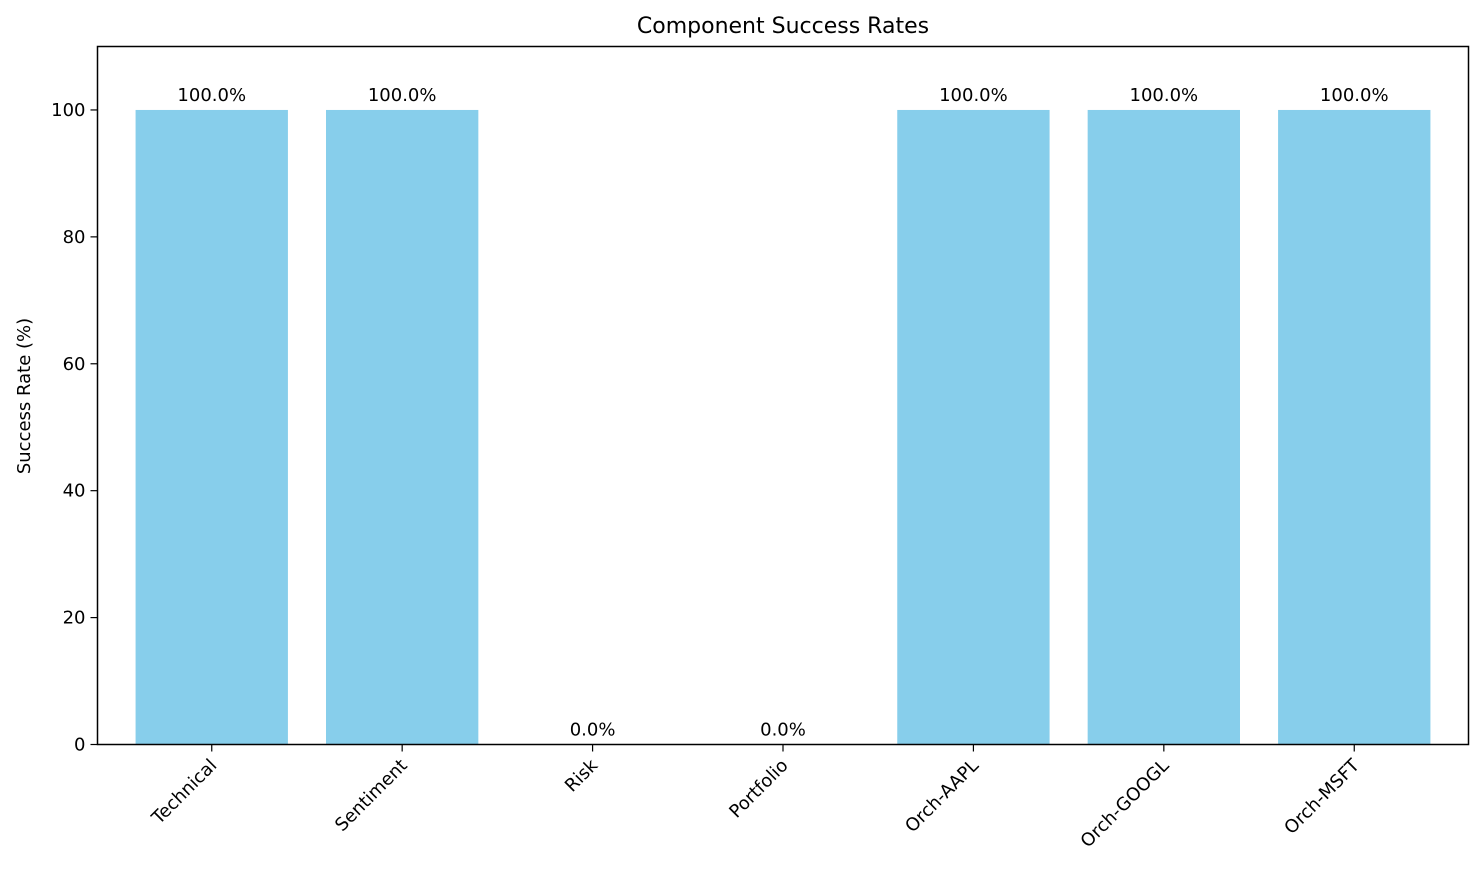  Describe the element at coordinates (211, 95) in the screenshot. I see `data-label-technical: 100.0%` at that location.